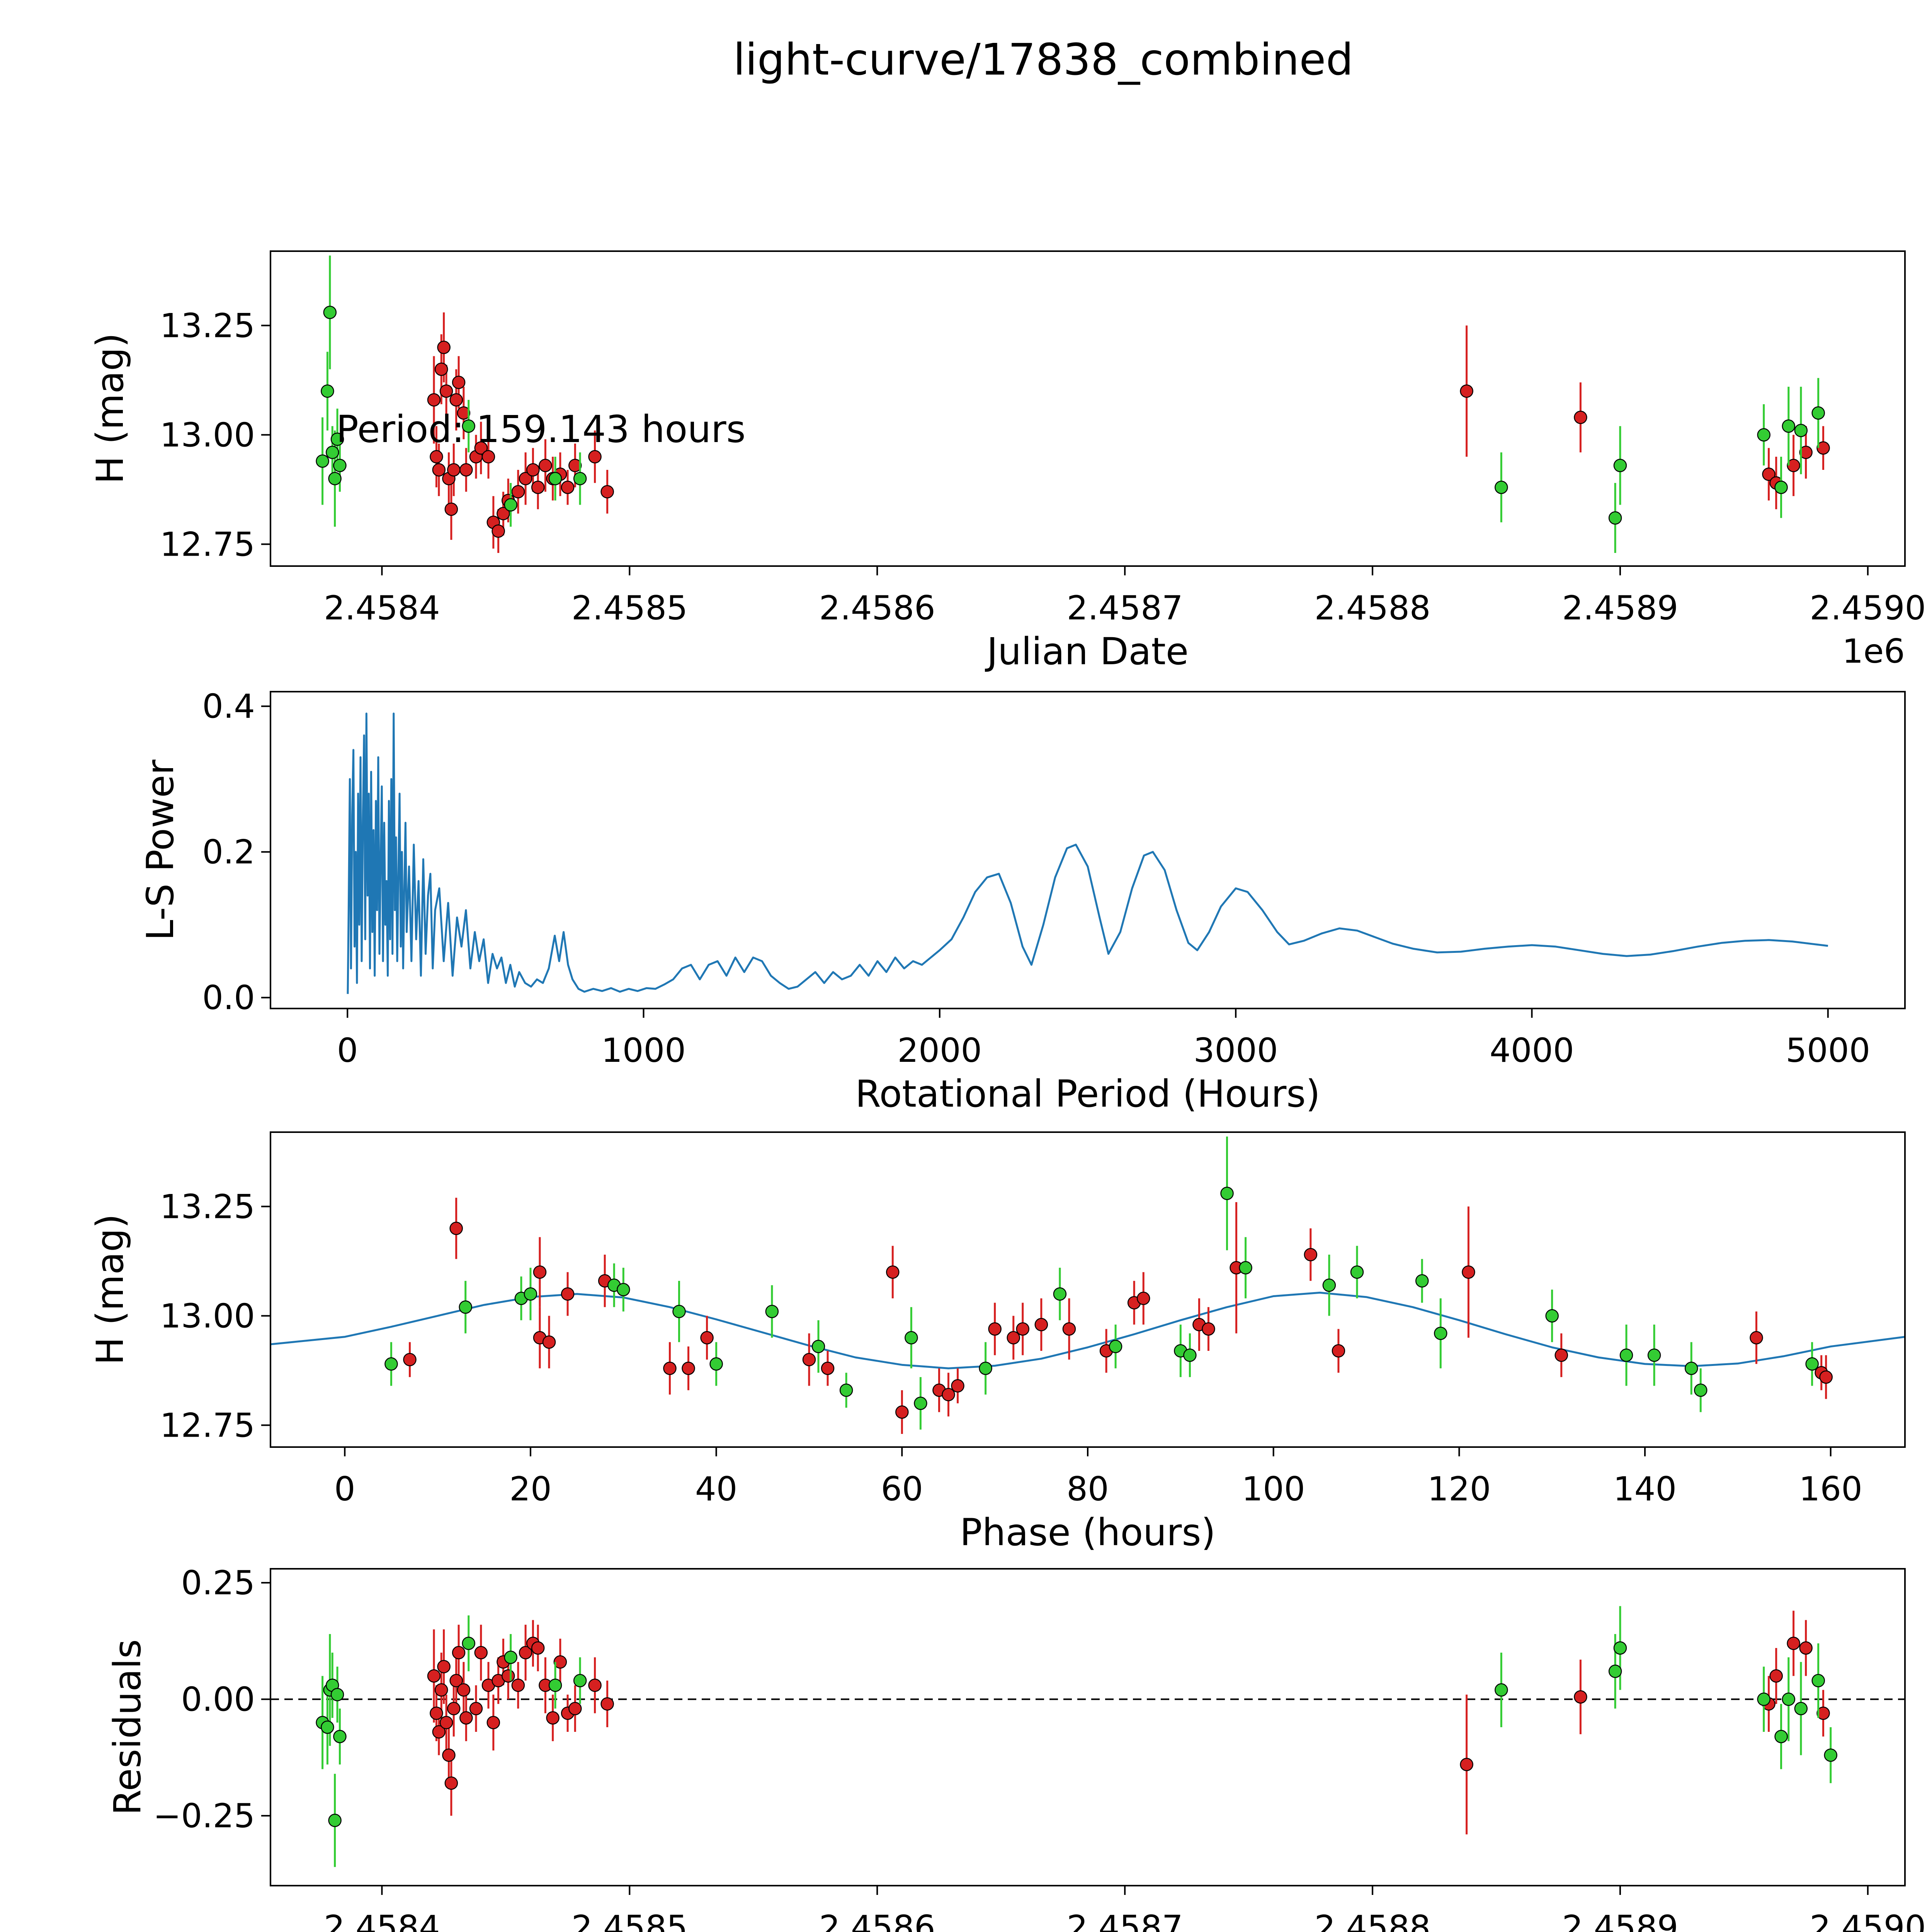 This screenshot has width=1932, height=1932. What do you see at coordinates (1373, 1920) in the screenshot?
I see `x-tick-label: 2.4588` at bounding box center [1373, 1920].